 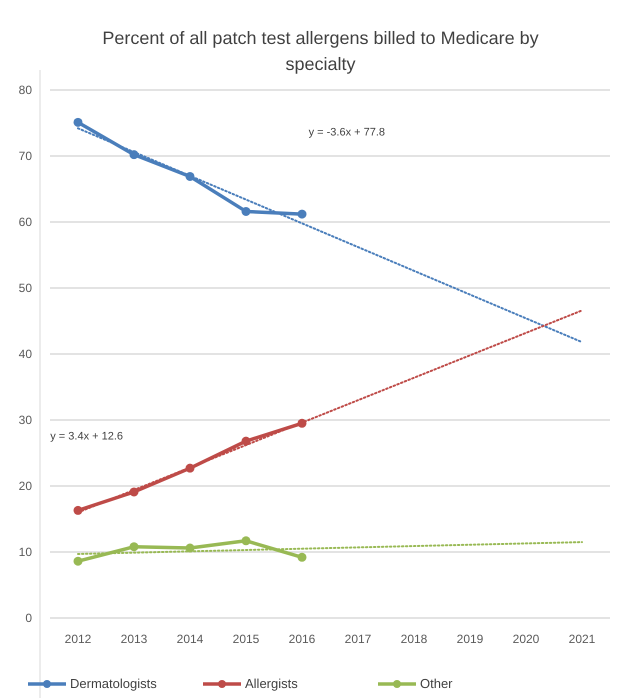 I want to click on x-tick-label: 2013, so click(x=134, y=639).